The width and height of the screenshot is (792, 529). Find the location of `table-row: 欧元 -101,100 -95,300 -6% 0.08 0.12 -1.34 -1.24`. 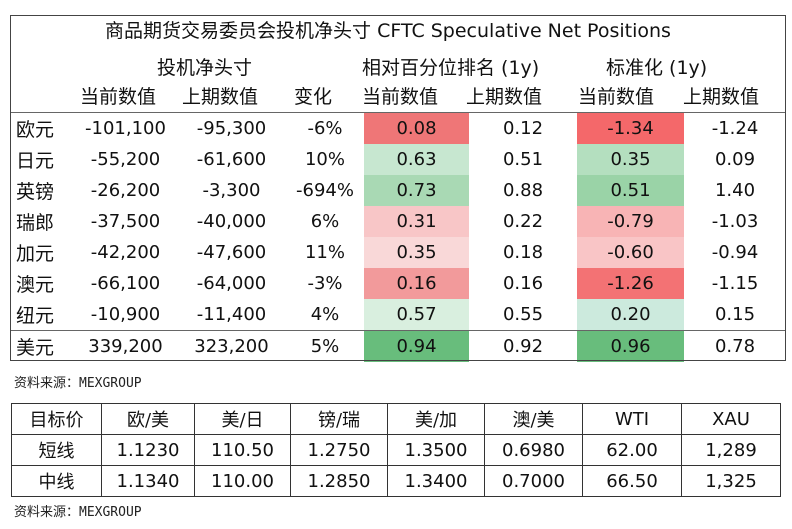

table-row: 欧元 -101,100 -95,300 -6% 0.08 0.12 -1.34 -1.24 is located at coordinates (398, 128).